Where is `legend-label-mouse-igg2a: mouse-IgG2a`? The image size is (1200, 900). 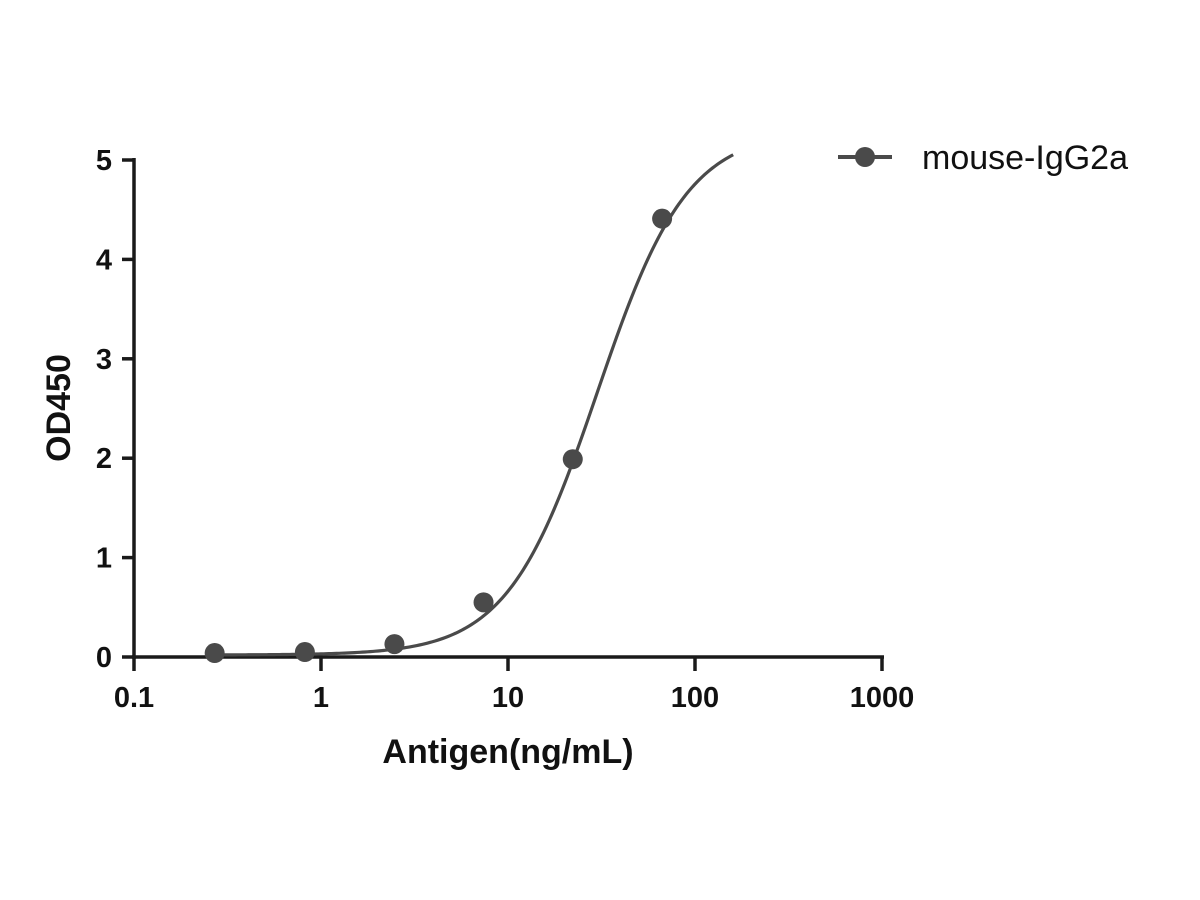 legend-label-mouse-igg2a: mouse-IgG2a is located at coordinates (1025, 158).